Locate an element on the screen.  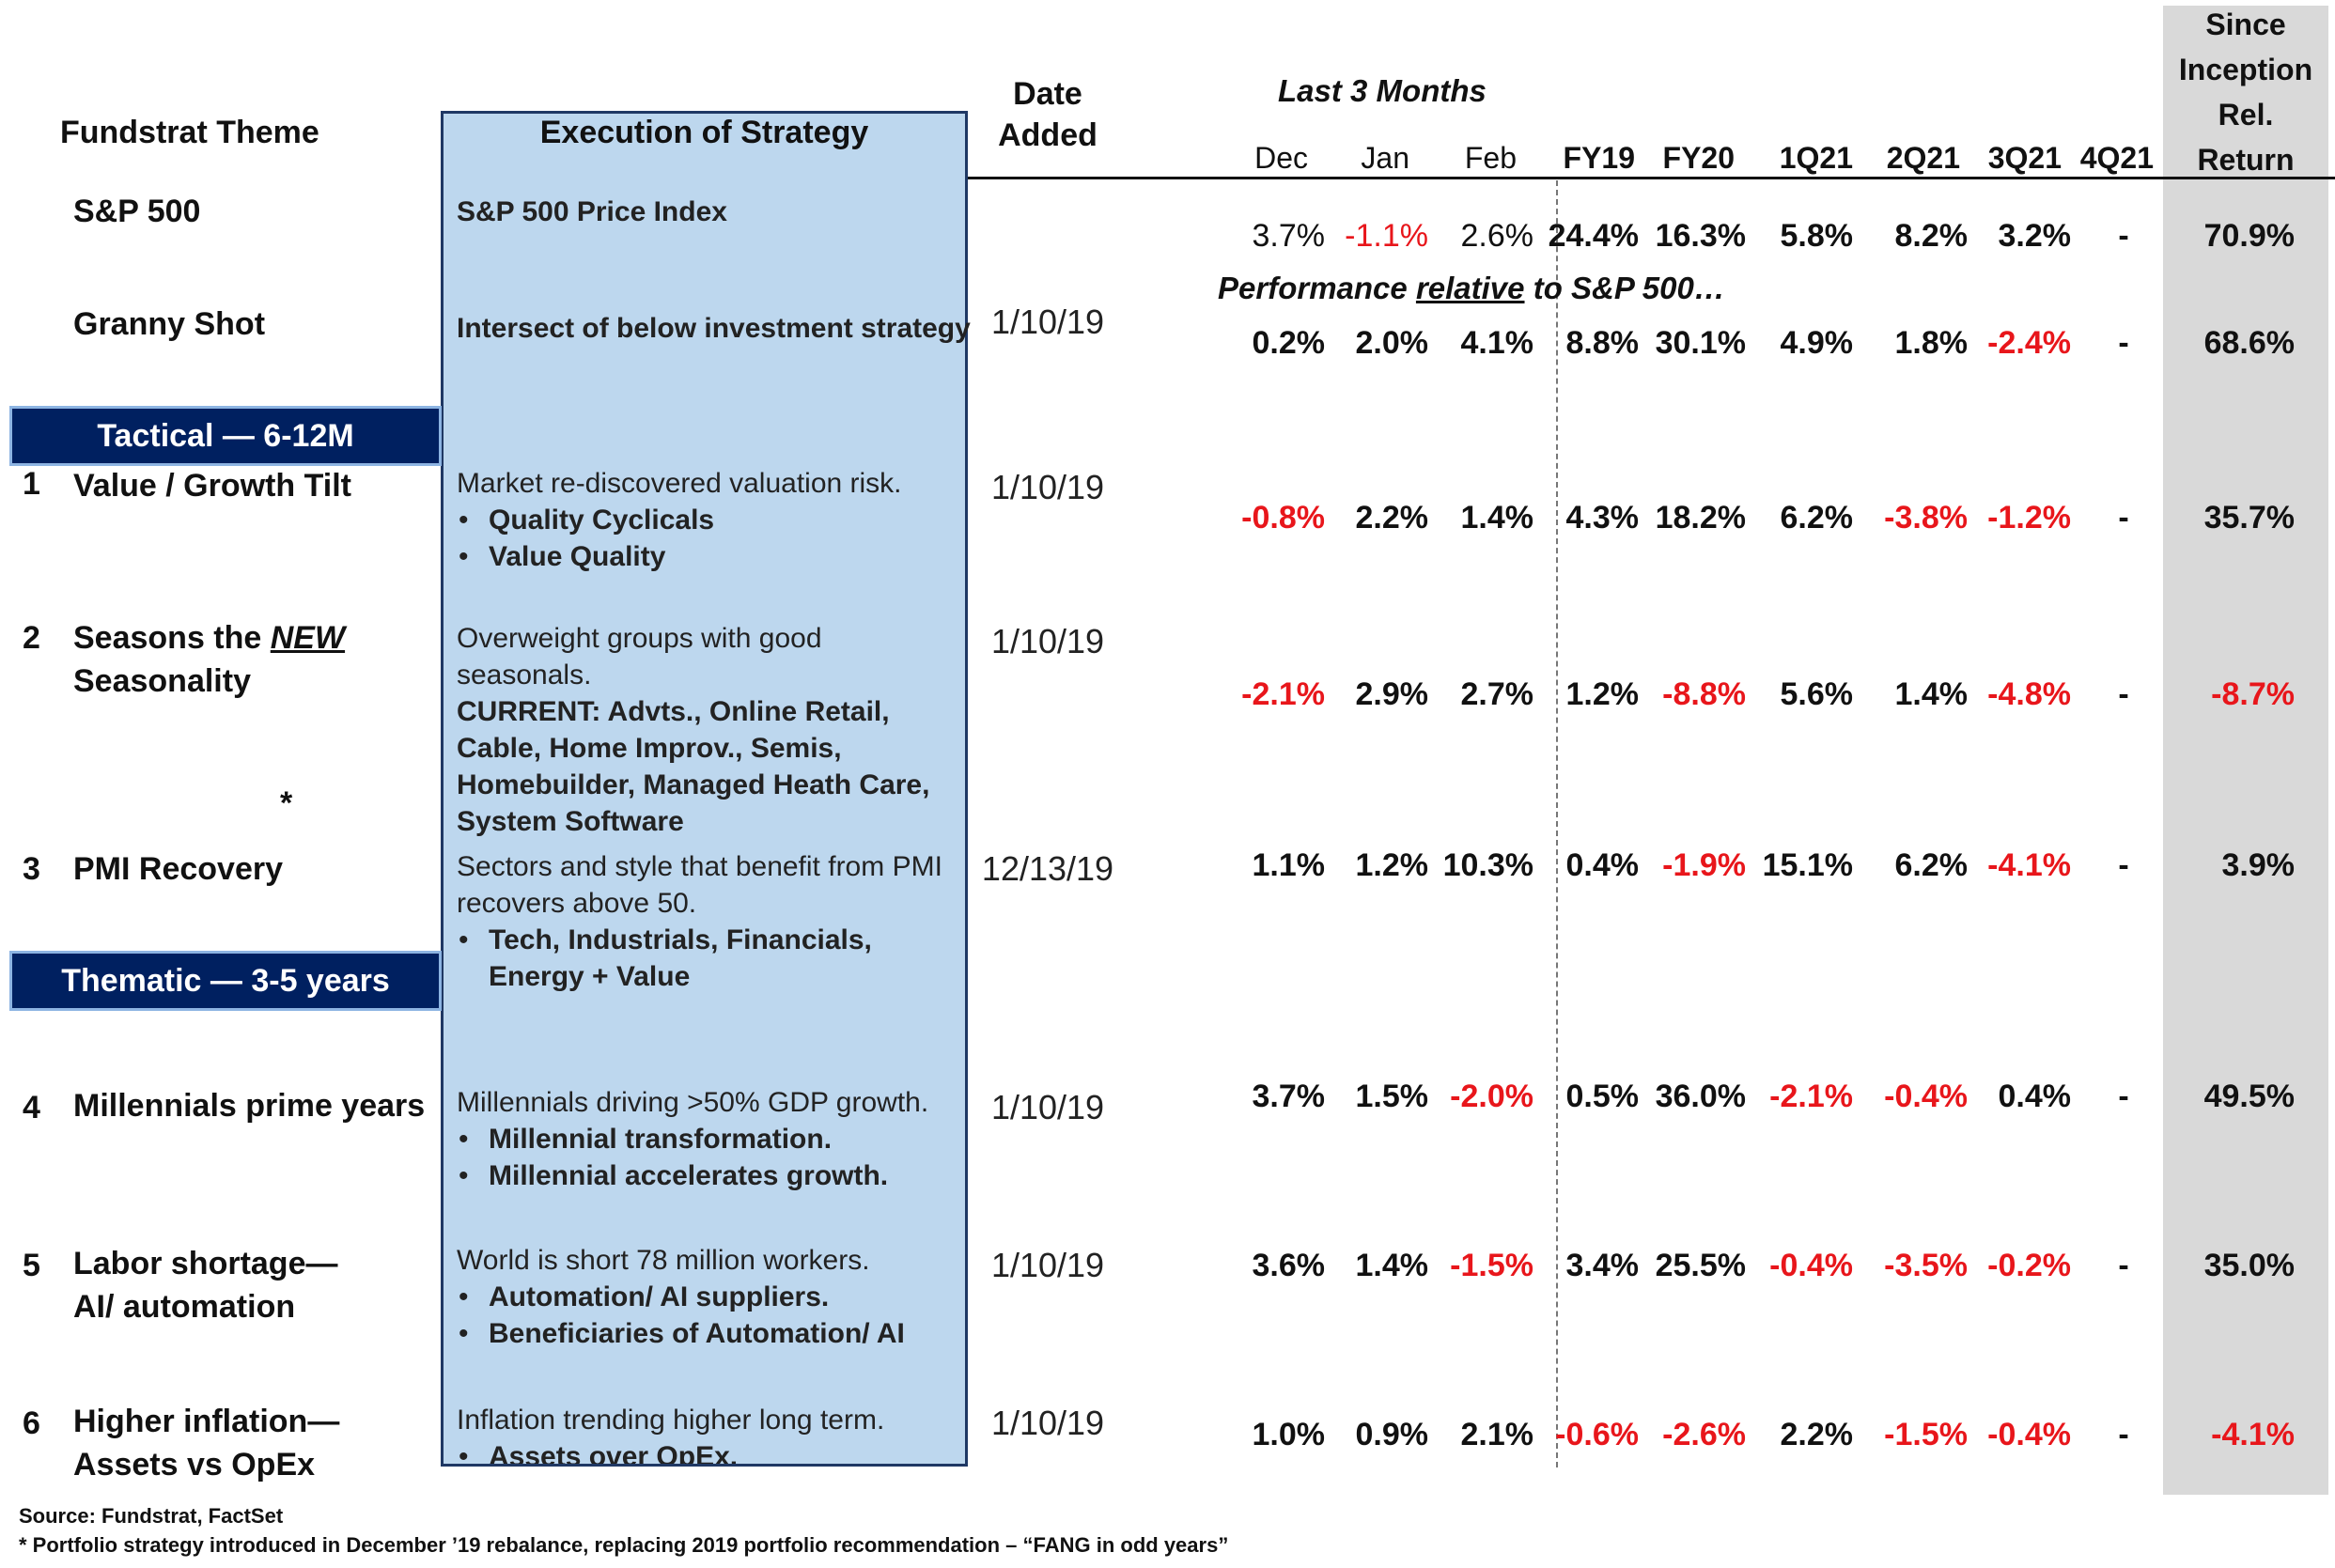
row-num-4: 4 is located at coordinates (32, 1108).